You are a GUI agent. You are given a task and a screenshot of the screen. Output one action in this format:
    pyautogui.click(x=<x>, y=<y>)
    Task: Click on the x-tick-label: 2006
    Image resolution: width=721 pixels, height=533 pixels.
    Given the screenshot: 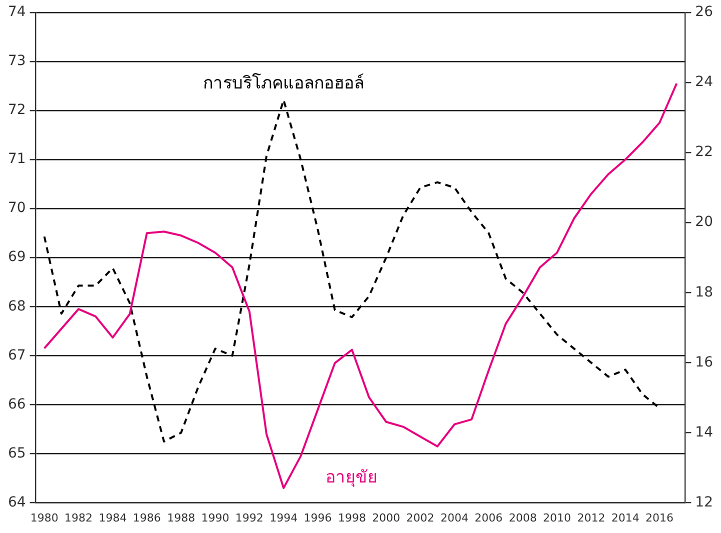 What is the action you would take?
    pyautogui.click(x=488, y=517)
    